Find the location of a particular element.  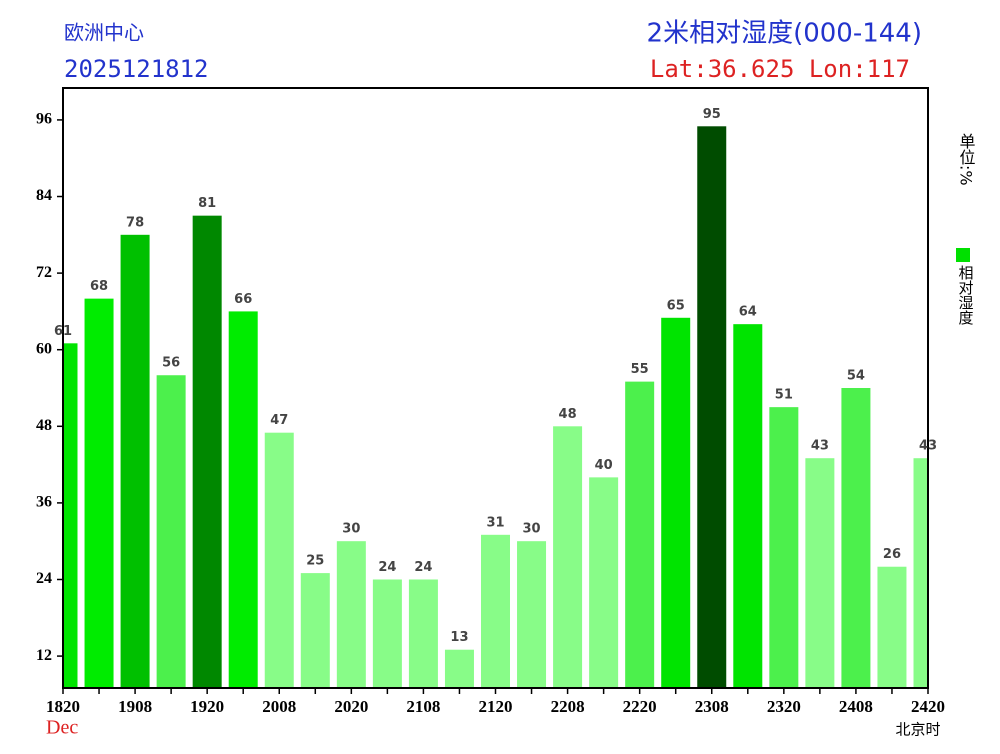

data-label: 81 is located at coordinates (207, 203).